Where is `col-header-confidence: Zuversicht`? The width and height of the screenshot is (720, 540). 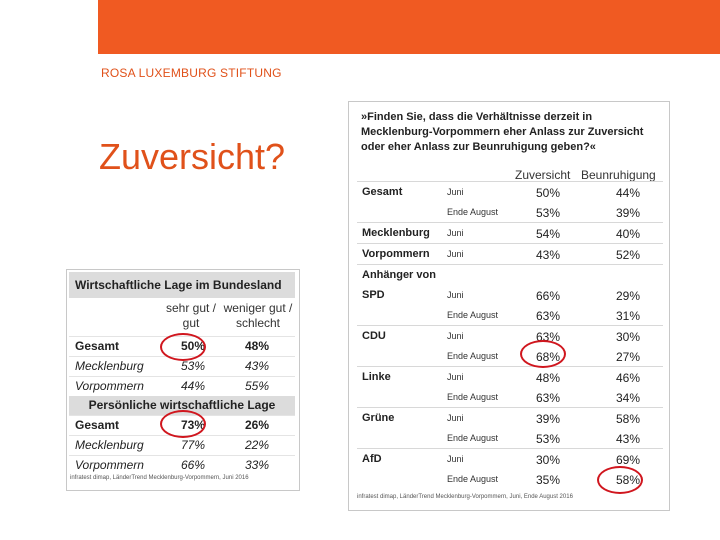 col-header-confidence: Zuversicht is located at coordinates (543, 175).